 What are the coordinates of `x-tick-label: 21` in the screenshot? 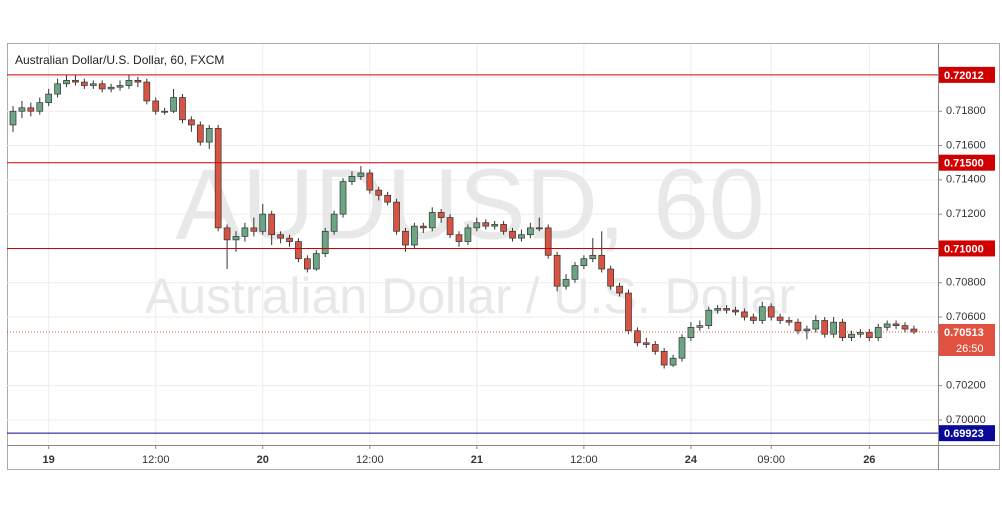 It's located at (477, 460).